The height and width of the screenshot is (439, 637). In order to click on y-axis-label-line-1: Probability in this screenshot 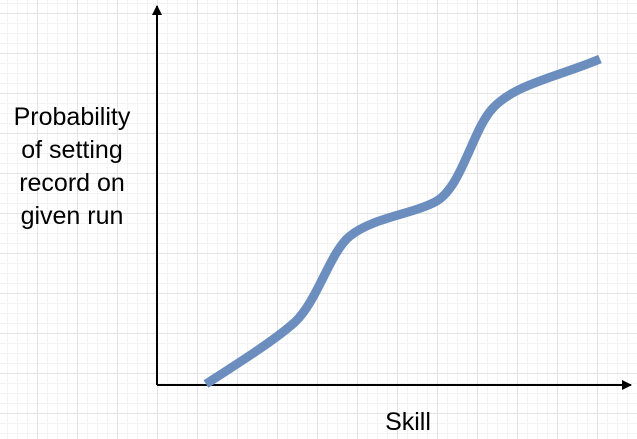, I will do `click(72, 117)`.